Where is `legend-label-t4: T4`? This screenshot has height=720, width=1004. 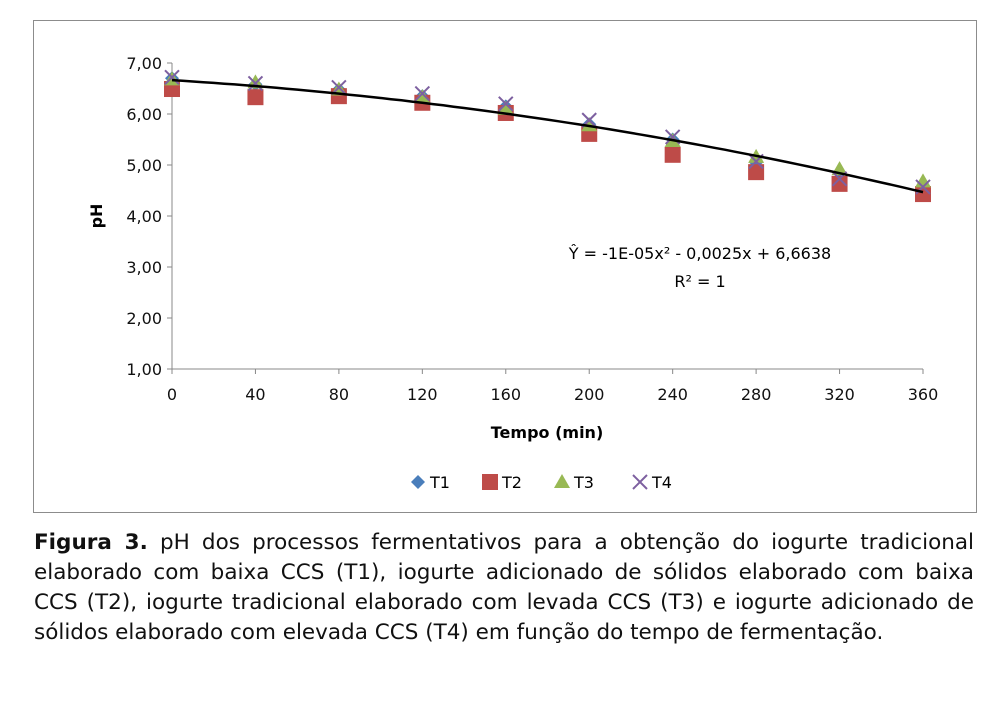
legend-label-t4: T4 is located at coordinates (661, 482).